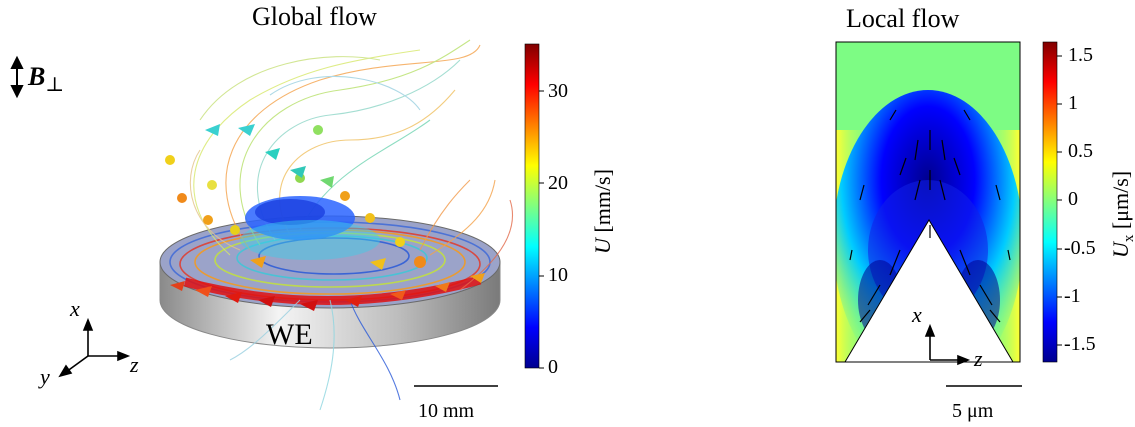 The height and width of the screenshot is (427, 1135). Describe the element at coordinates (558, 91) in the screenshot. I see `colorbar-left-tick: 30` at that location.